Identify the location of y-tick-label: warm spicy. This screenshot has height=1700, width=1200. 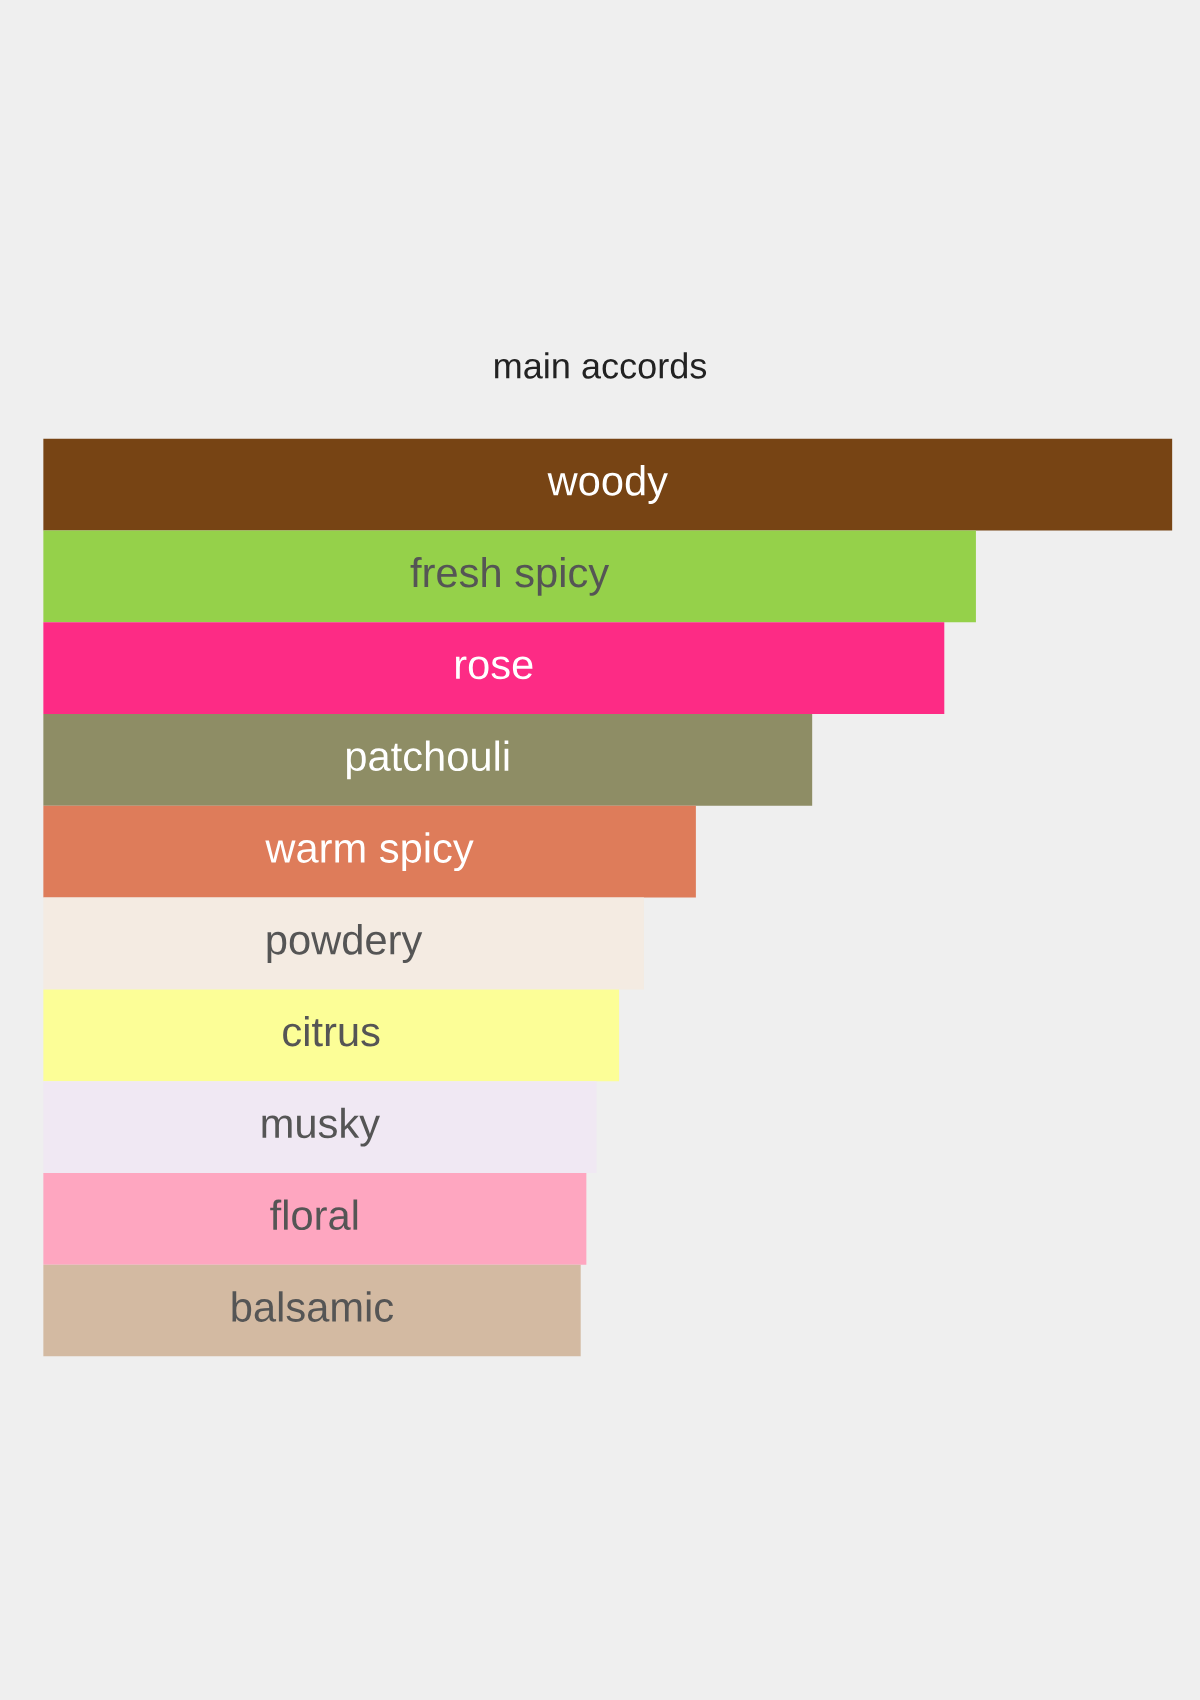
(369, 852).